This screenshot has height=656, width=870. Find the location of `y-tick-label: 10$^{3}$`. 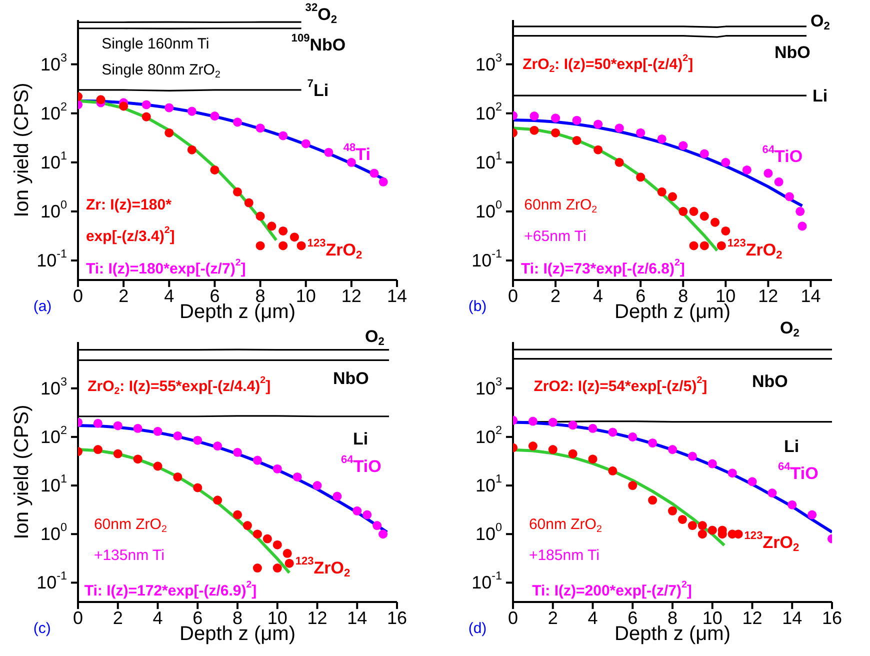

y-tick-label: 10$^{3}$ is located at coordinates (53, 386).